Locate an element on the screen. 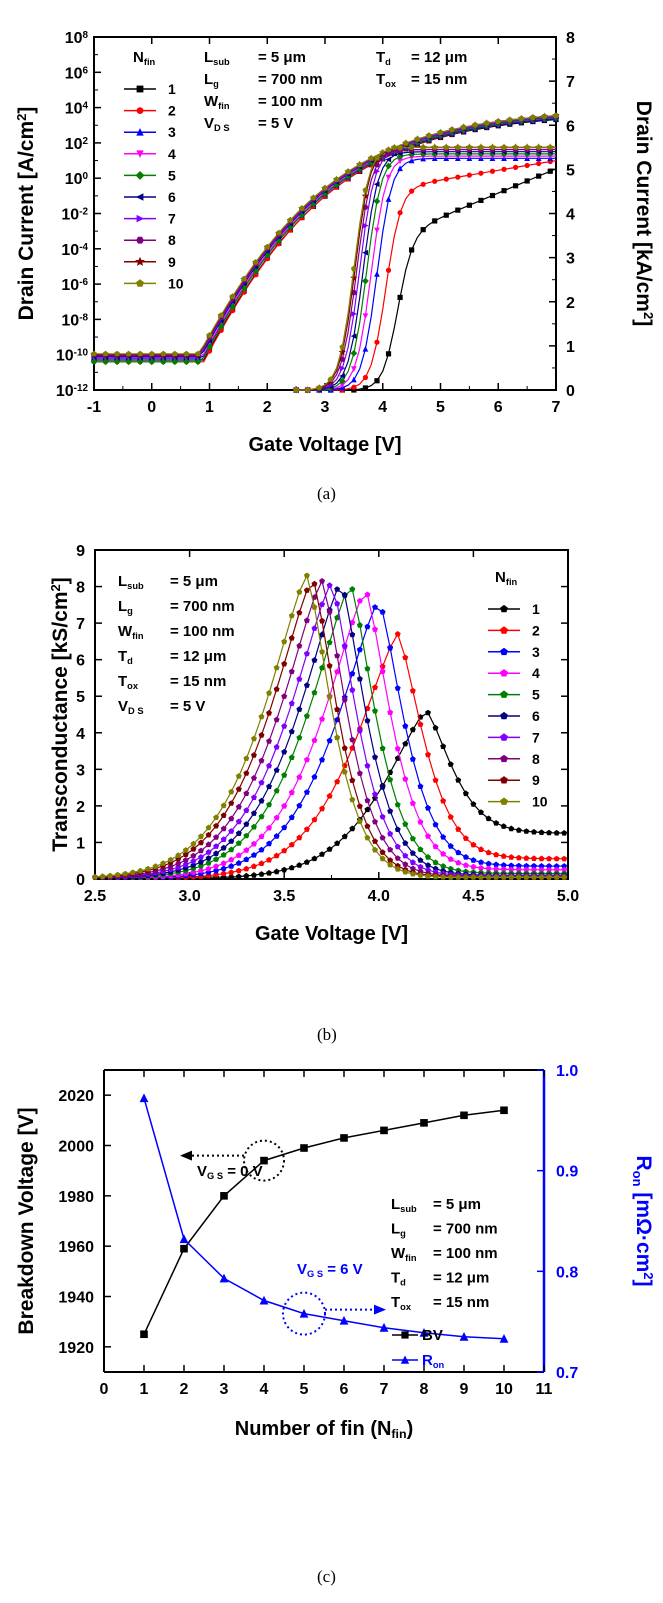 The width and height of the screenshot is (663, 1603). param-b-name-5: VD S is located at coordinates (131, 707).